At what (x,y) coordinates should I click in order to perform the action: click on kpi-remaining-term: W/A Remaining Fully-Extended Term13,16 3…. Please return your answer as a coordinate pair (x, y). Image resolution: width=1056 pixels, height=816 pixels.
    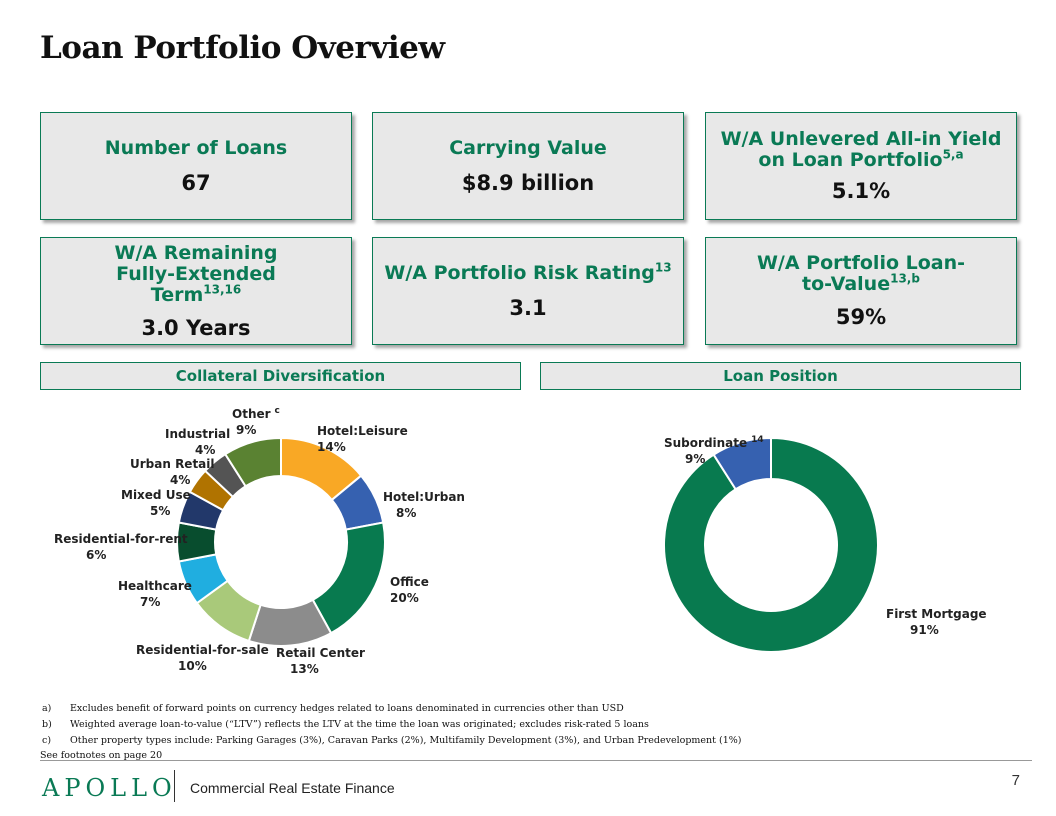
    Looking at the image, I should click on (196, 291).